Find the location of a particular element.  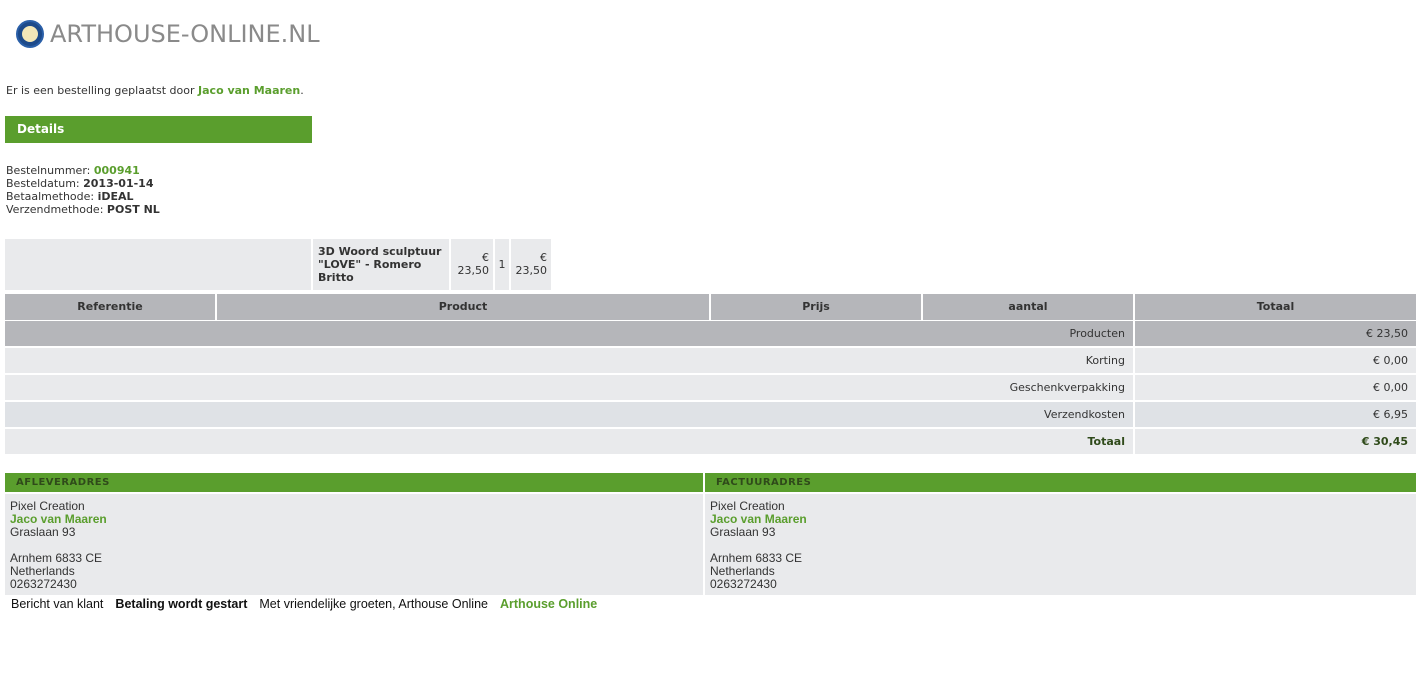

shipping-method: Verzendmethode: POST NL is located at coordinates (83, 209).